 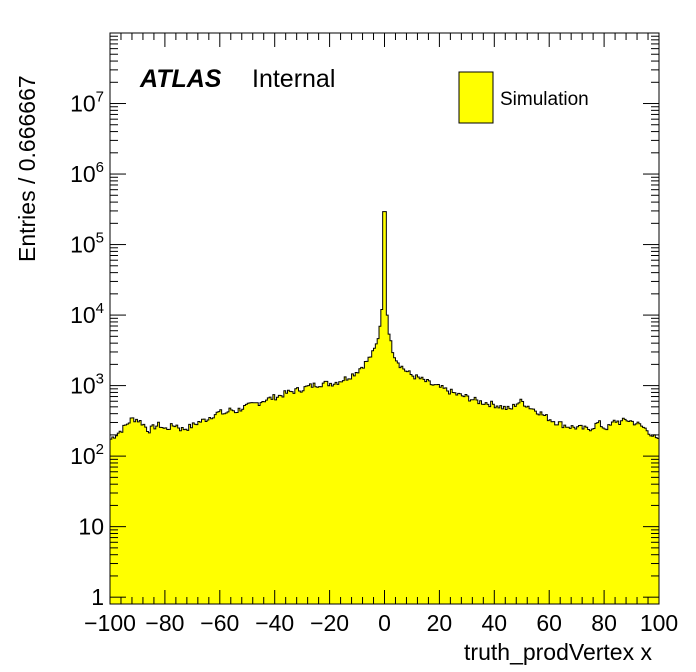 I want to click on y-tick-labels: 1 10 10² 10³ 10⁴ 10⁵ 10⁶ 10⁷, so click(x=87, y=350).